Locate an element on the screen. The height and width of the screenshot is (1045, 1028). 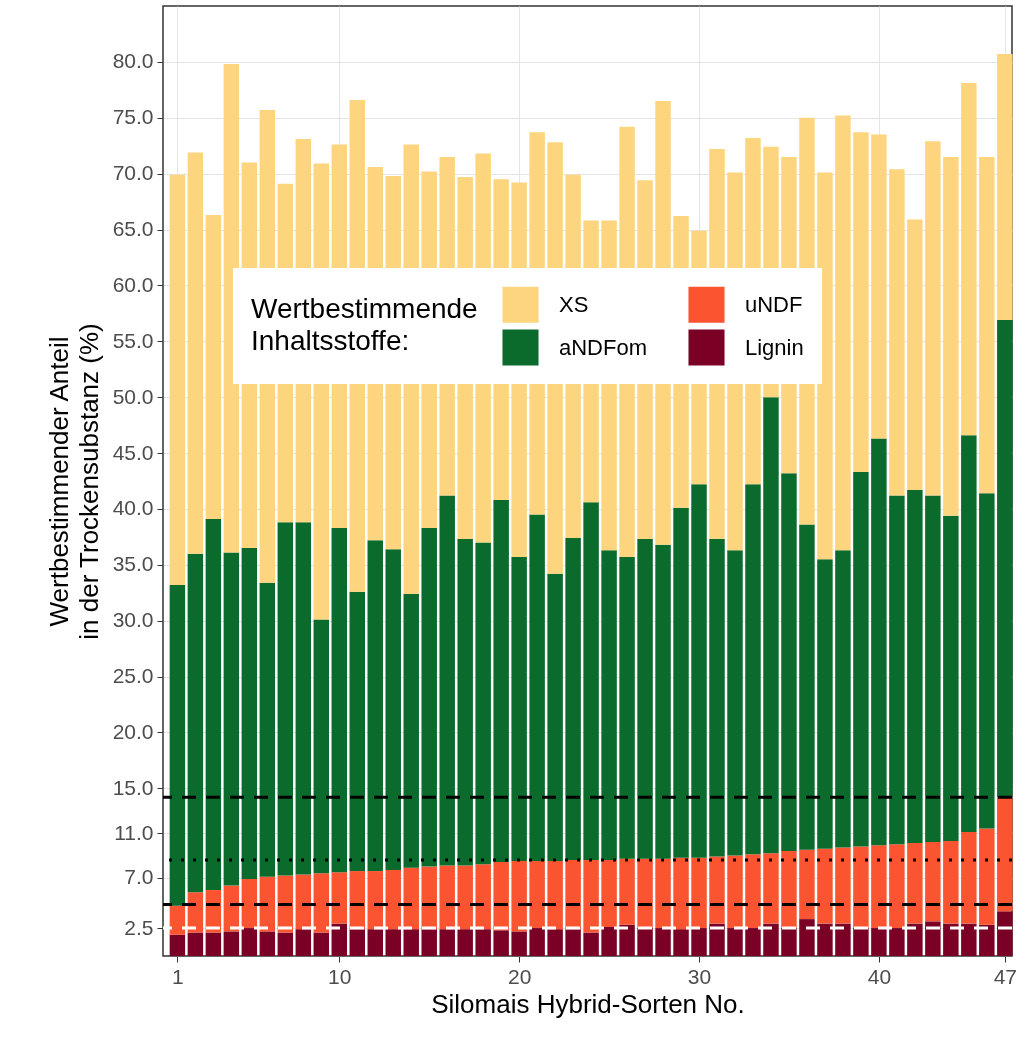
legend-title: Wertbestimmende Inhaltsstoffe: is located at coordinates (364, 324).